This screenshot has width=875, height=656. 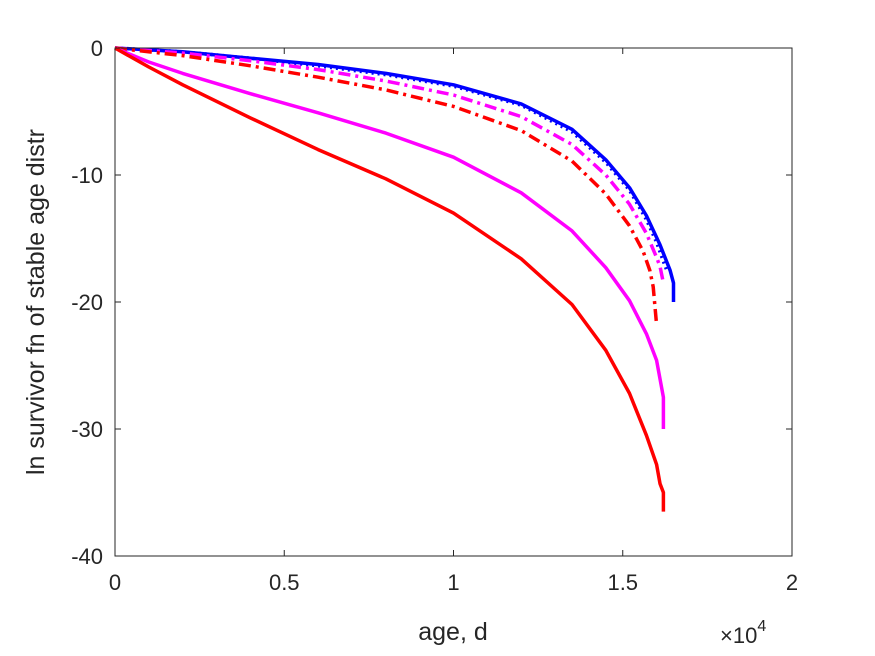 What do you see at coordinates (622, 582) in the screenshot?
I see `x-tick-label: 1.5` at bounding box center [622, 582].